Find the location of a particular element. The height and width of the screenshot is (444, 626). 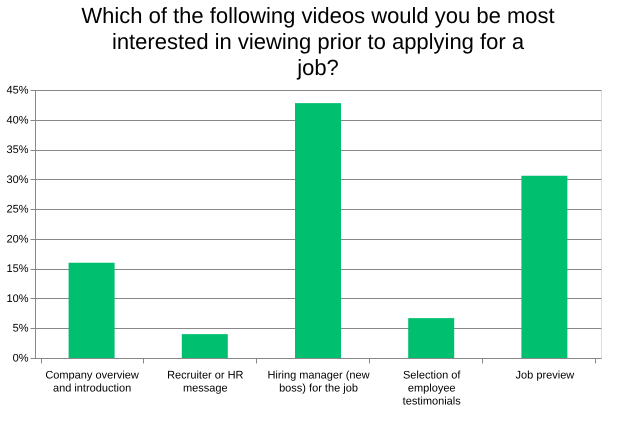

y-tick-label: 20% is located at coordinates (17, 239).